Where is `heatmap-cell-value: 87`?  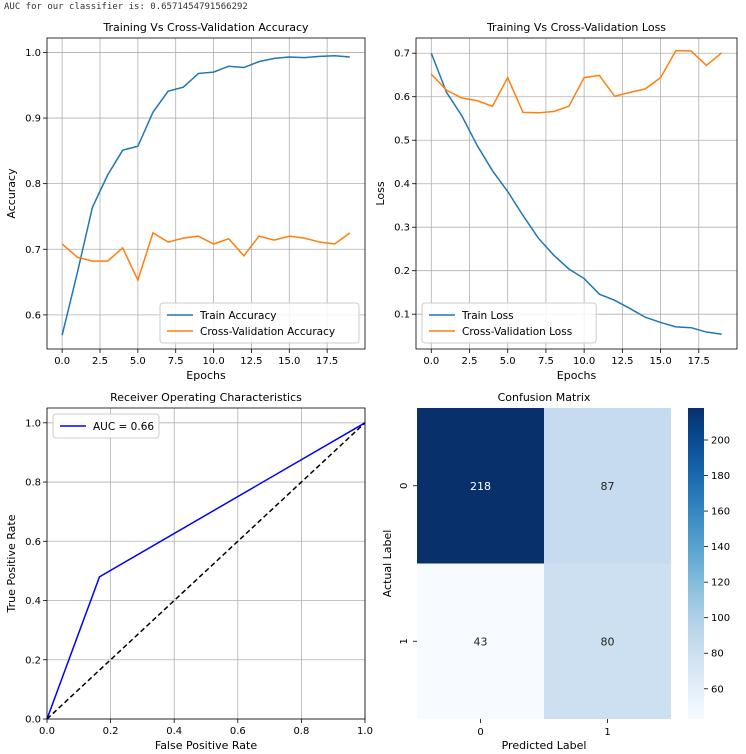 heatmap-cell-value: 87 is located at coordinates (608, 486).